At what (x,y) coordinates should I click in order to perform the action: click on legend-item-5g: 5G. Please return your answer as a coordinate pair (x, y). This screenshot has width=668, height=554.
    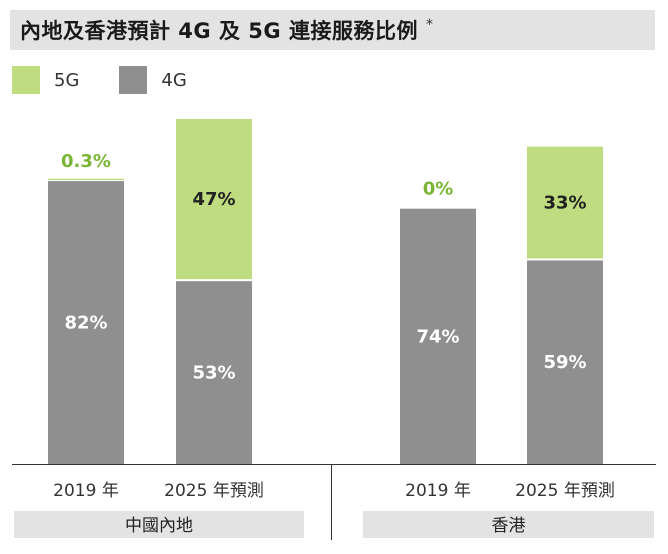
    Looking at the image, I should click on (45, 80).